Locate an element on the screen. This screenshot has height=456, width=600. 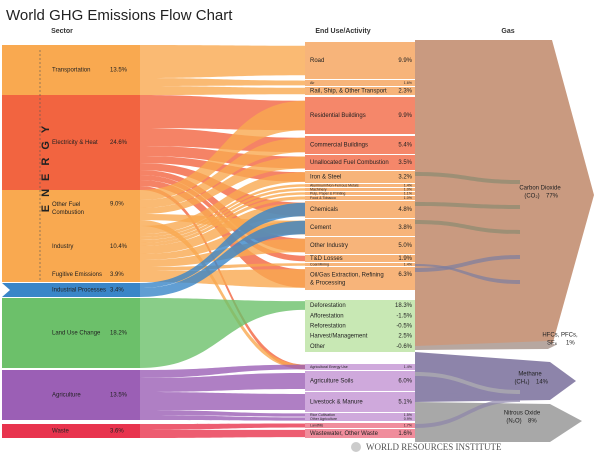
end-use-value: 3.2% is located at coordinates (405, 178).